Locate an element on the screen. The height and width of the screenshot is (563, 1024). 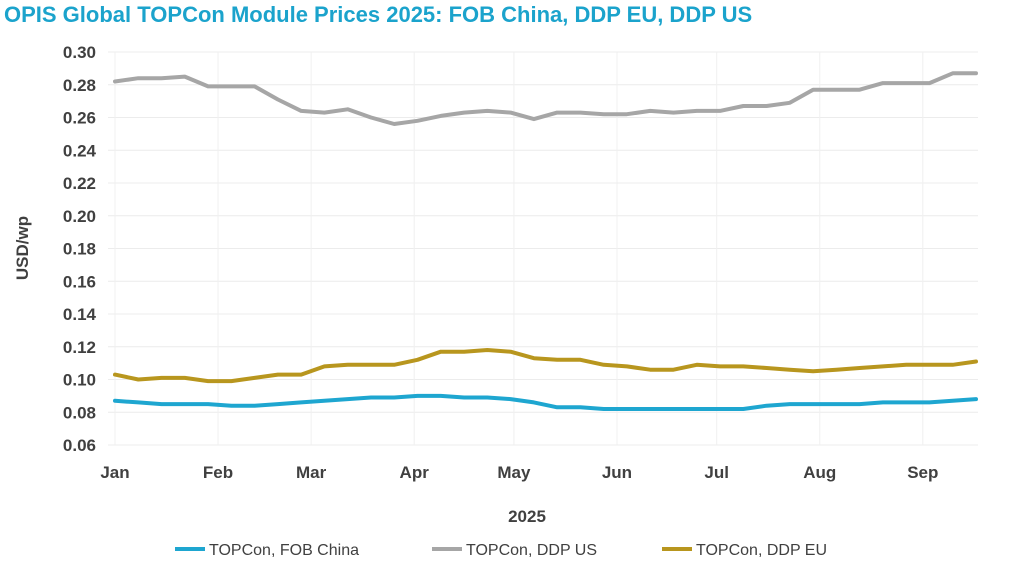
x-tick-label: Mar is located at coordinates (311, 472).